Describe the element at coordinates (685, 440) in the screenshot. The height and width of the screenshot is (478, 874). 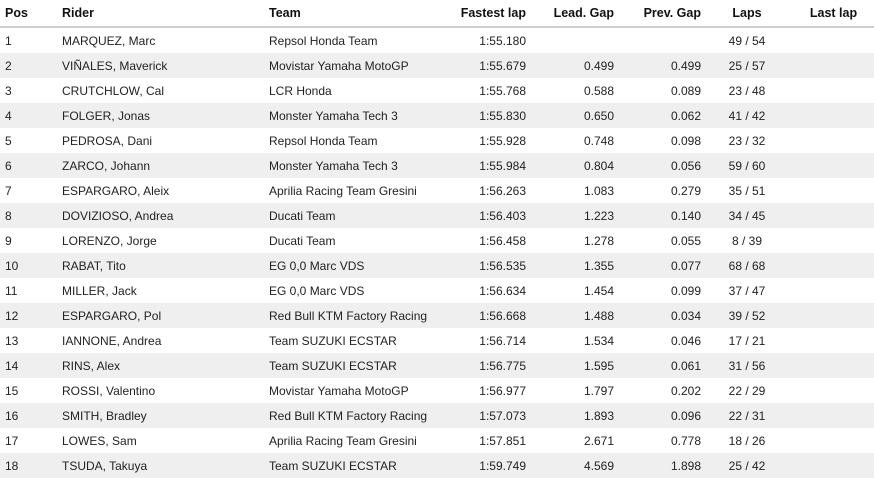
I see `cell-prev-gap: 0.778` at that location.